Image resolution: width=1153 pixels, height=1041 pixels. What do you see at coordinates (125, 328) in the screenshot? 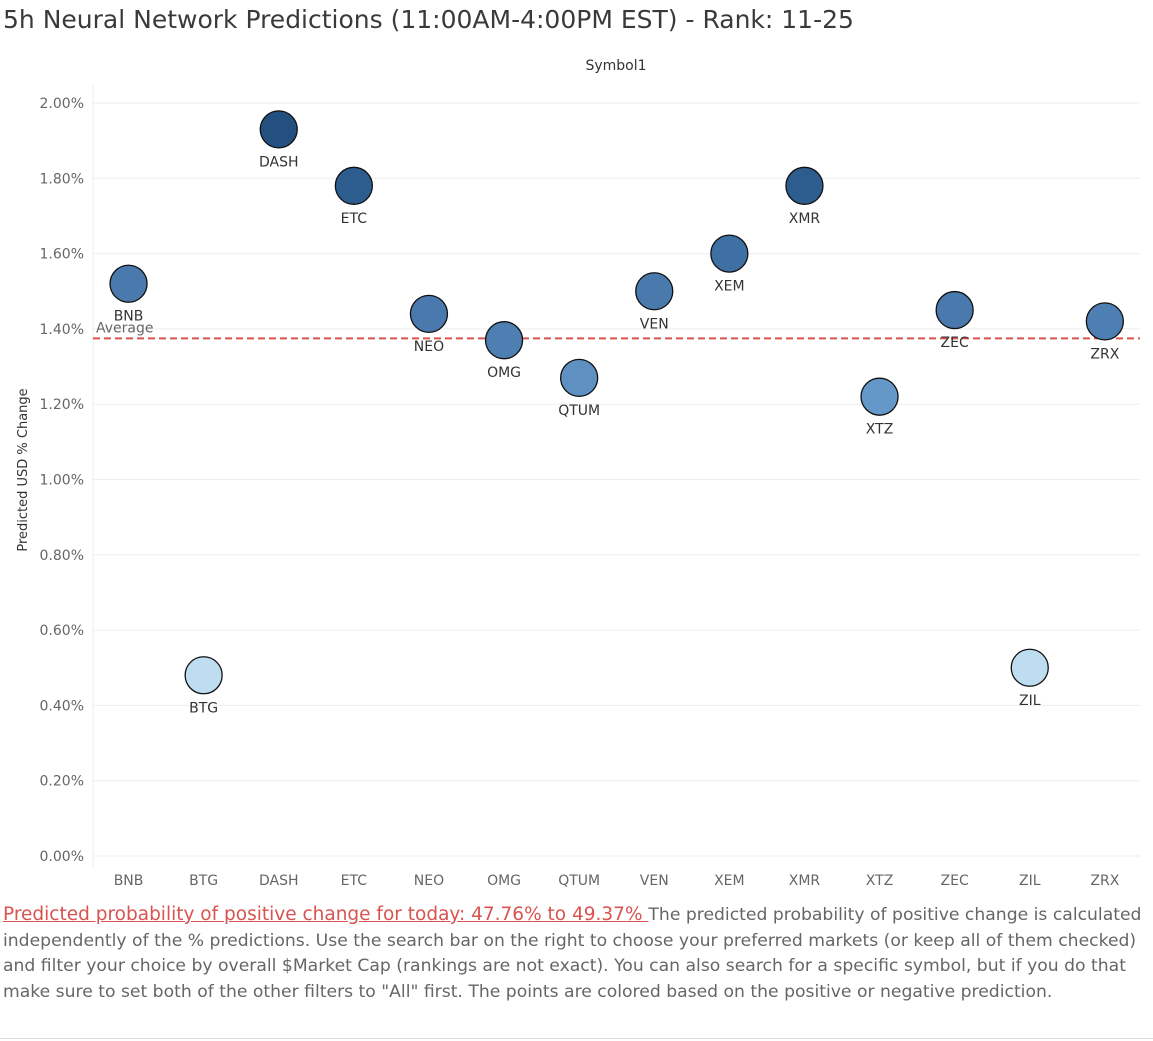
I see `average-label: Average` at bounding box center [125, 328].